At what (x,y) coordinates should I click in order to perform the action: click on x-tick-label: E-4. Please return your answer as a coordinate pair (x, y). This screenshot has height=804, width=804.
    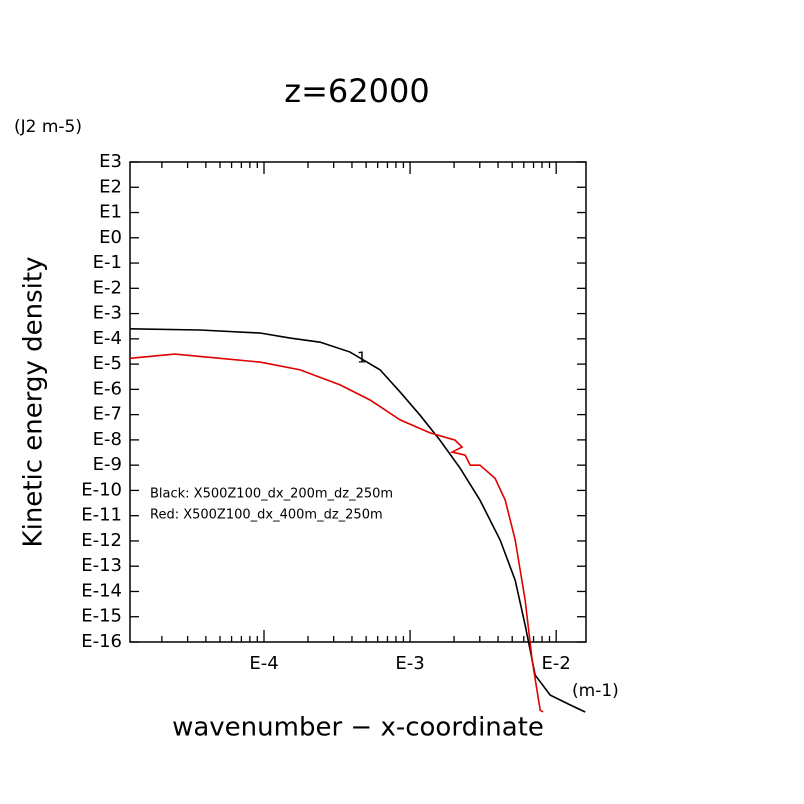
    Looking at the image, I should click on (263, 663).